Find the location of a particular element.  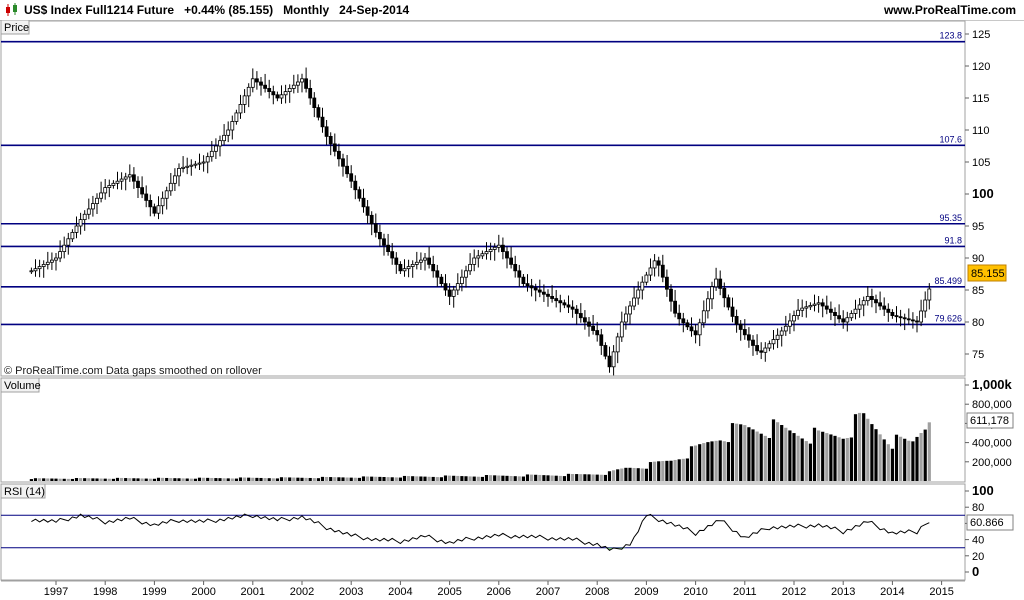

site-link: www.ProRealTime.com is located at coordinates (949, 10).